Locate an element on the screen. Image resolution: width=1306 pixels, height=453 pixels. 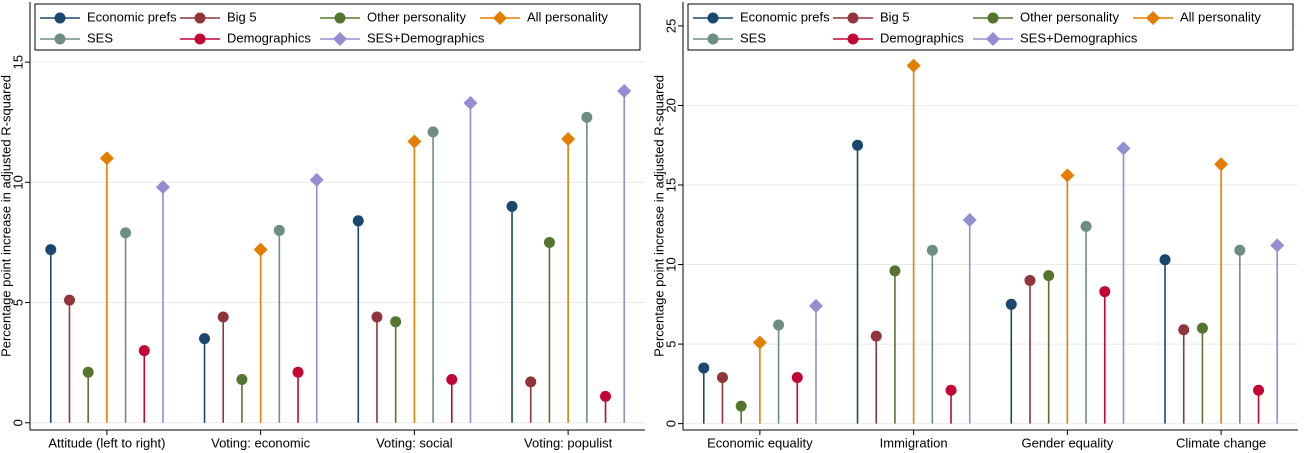
x-tick-label: Immigration is located at coordinates (914, 442).